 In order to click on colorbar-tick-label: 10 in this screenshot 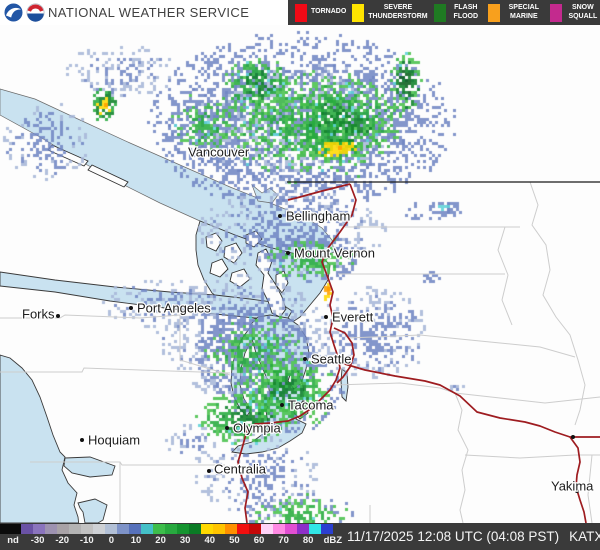, I will do `click(136, 540)`.